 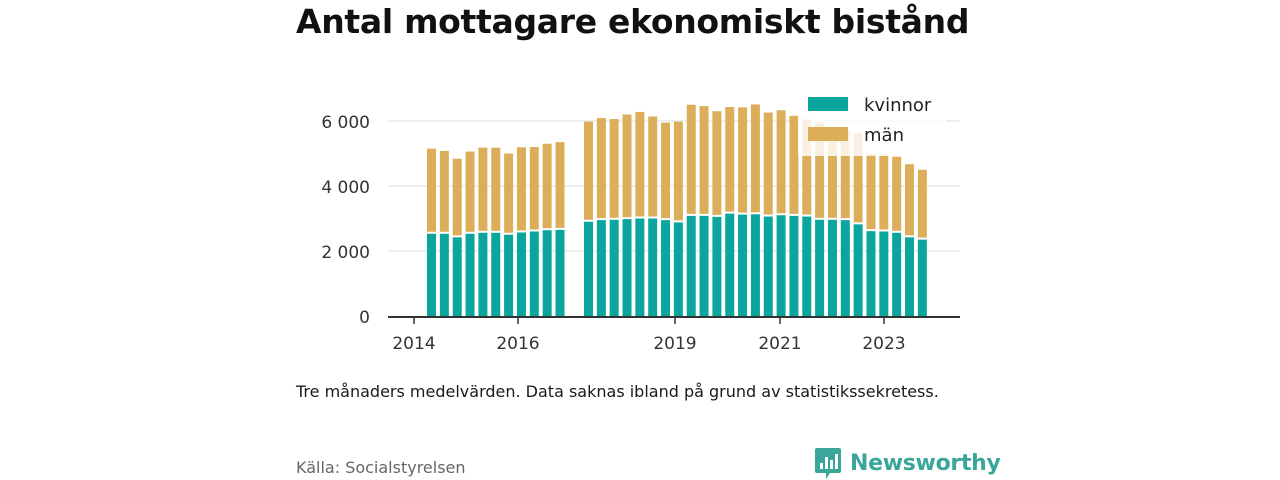 What do you see at coordinates (345, 123) in the screenshot?
I see `y-tick-label: 6 000` at bounding box center [345, 123].